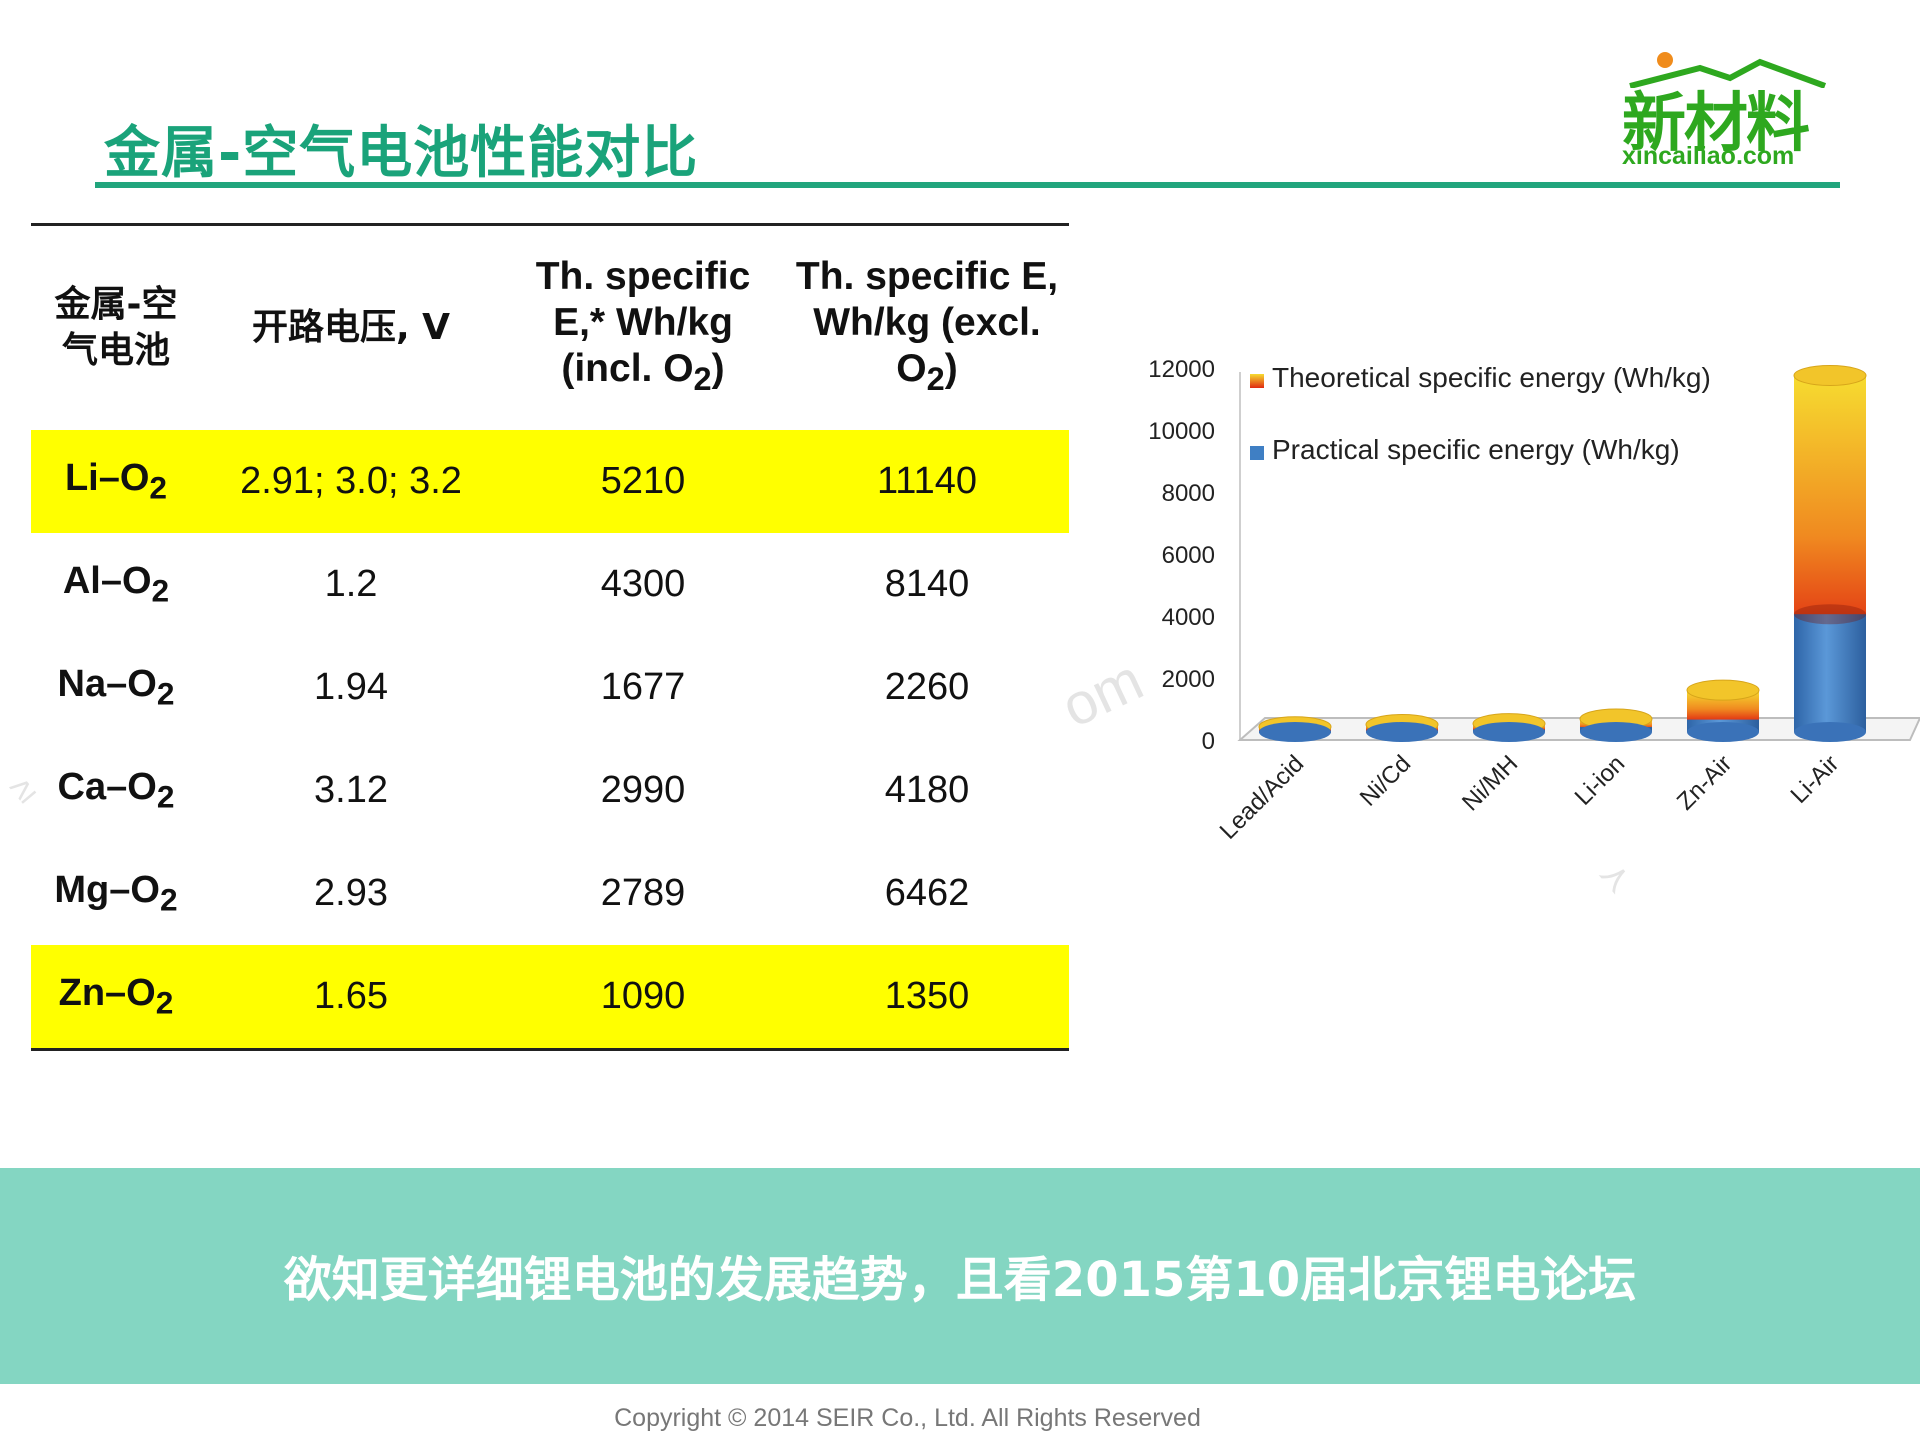  Describe the element at coordinates (1708, 156) in the screenshot. I see `logo-url: xincailiao.com` at that location.